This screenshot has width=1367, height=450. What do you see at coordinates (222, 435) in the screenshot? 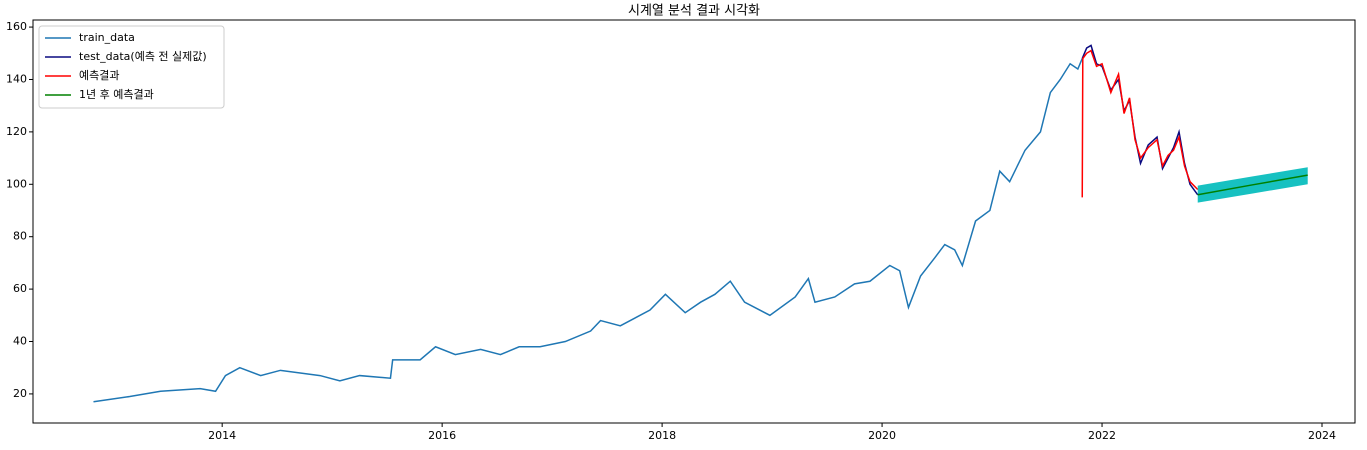
I see `x-tick-label: 2014` at bounding box center [222, 435].